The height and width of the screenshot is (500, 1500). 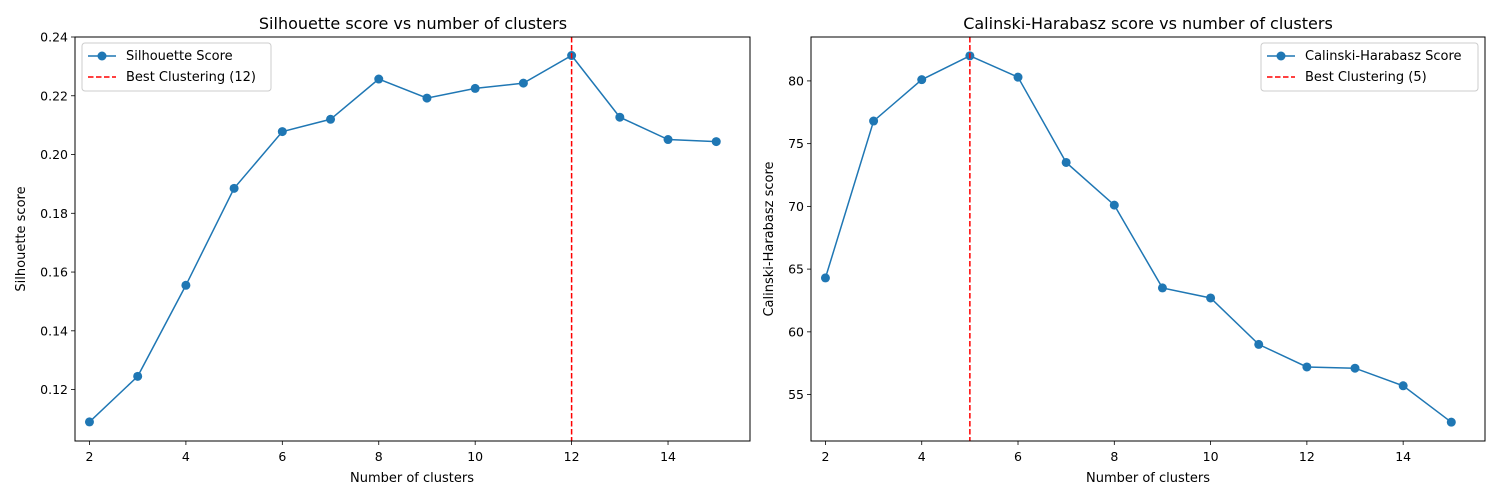 What do you see at coordinates (1366, 77) in the screenshot?
I see `legend-reference-label: Best Clustering (5)` at bounding box center [1366, 77].